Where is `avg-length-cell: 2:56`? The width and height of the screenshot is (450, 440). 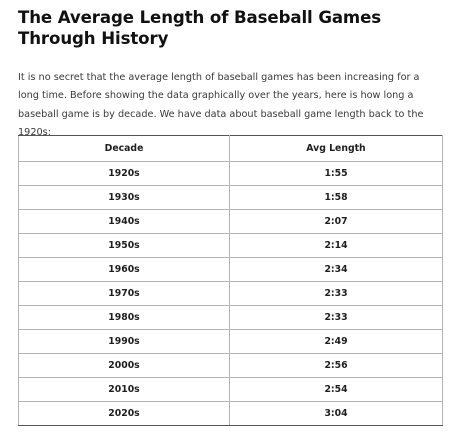
avg-length-cell: 2:56 is located at coordinates (336, 365).